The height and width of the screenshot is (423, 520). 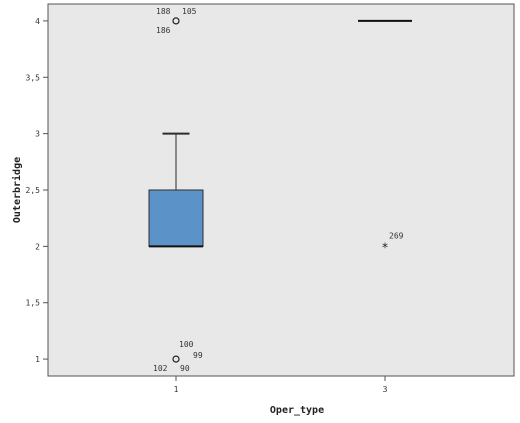 I want to click on y-axis: 1 1,5 2 2,5 3 3,5 4, so click(x=37, y=190).